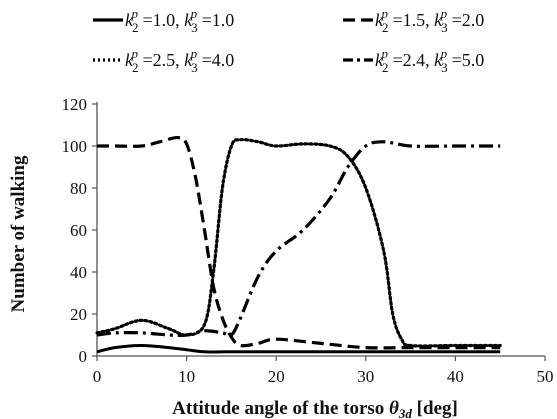 This screenshot has height=419, width=557. Describe the element at coordinates (78, 314) in the screenshot. I see `y-tick-label: 20` at that location.